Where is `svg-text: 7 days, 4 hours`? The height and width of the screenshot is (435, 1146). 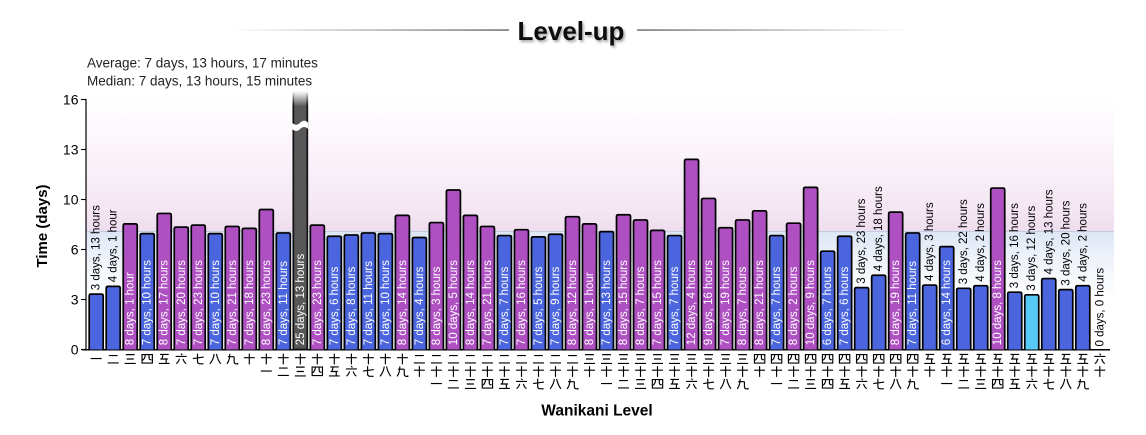 svg-text: 7 days, 4 hours is located at coordinates (420, 305).